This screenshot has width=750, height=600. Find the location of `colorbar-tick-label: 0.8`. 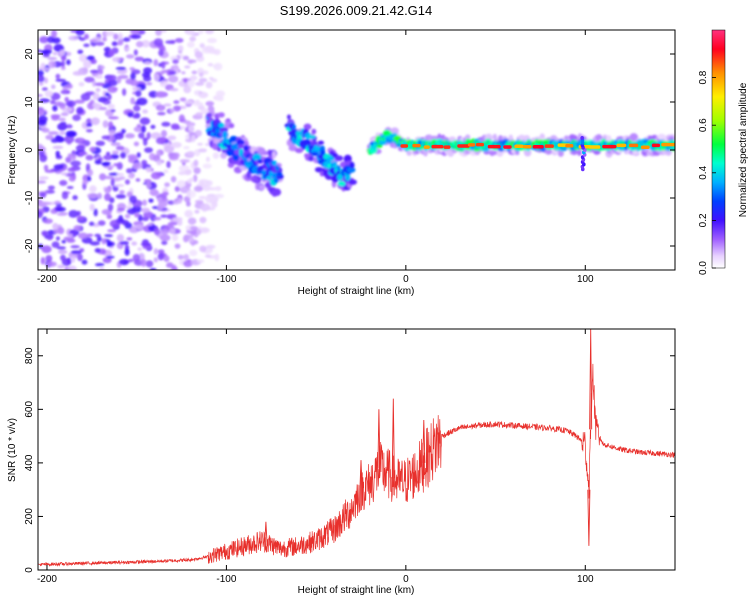

colorbar-tick-label: 0.8 is located at coordinates (703, 77).